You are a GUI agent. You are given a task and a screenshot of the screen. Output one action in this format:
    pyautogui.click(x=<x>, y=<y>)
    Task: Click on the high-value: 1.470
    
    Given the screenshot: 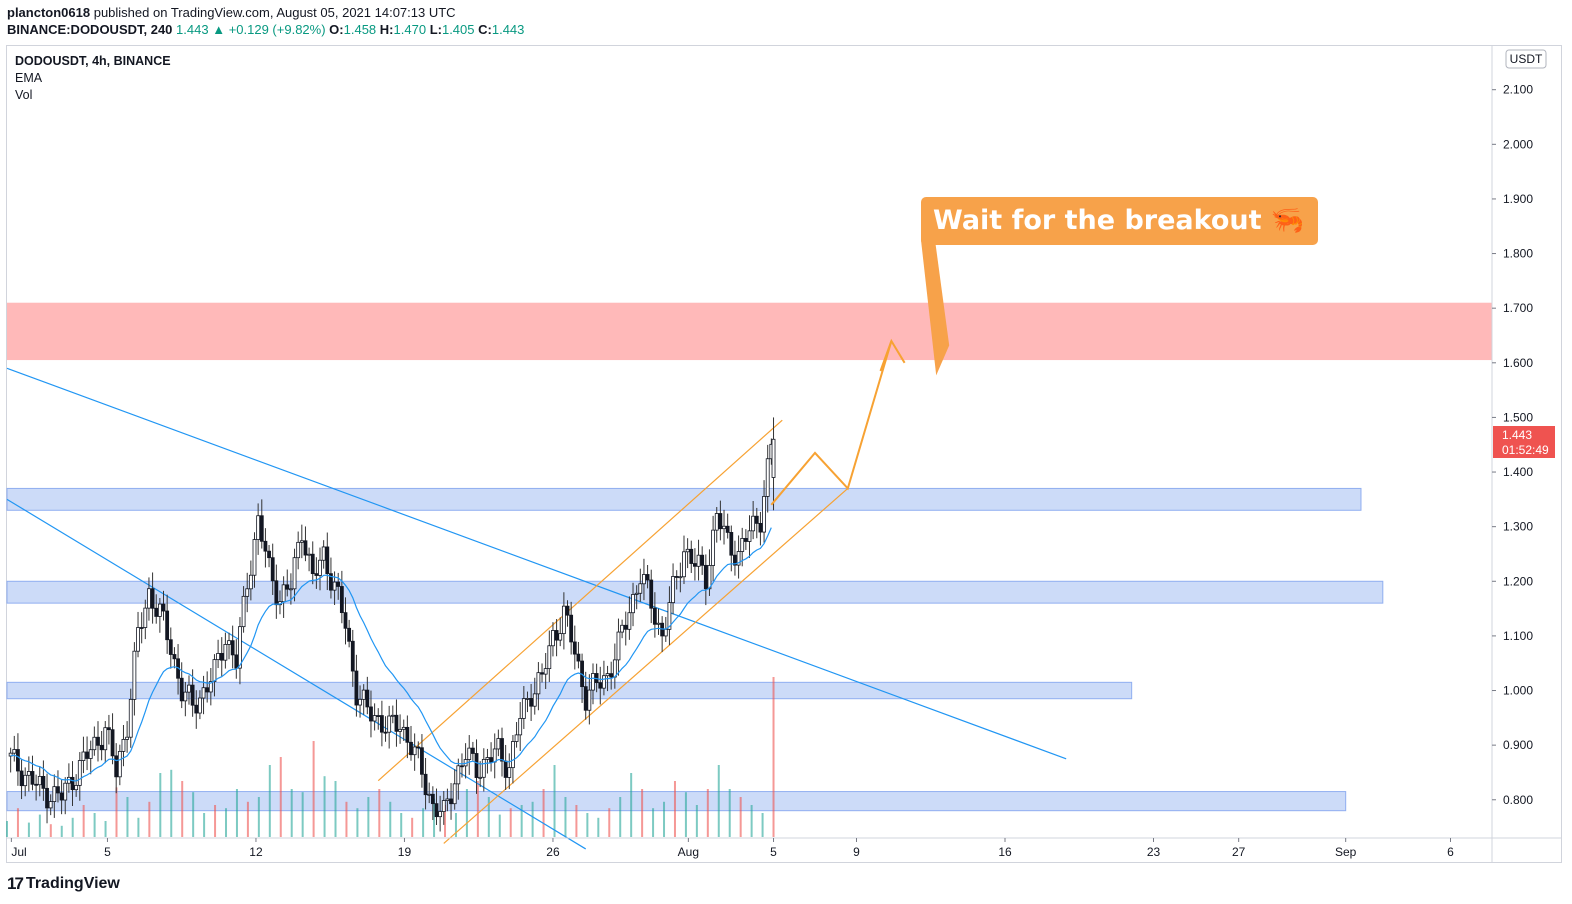 What is the action you would take?
    pyautogui.click(x=410, y=29)
    